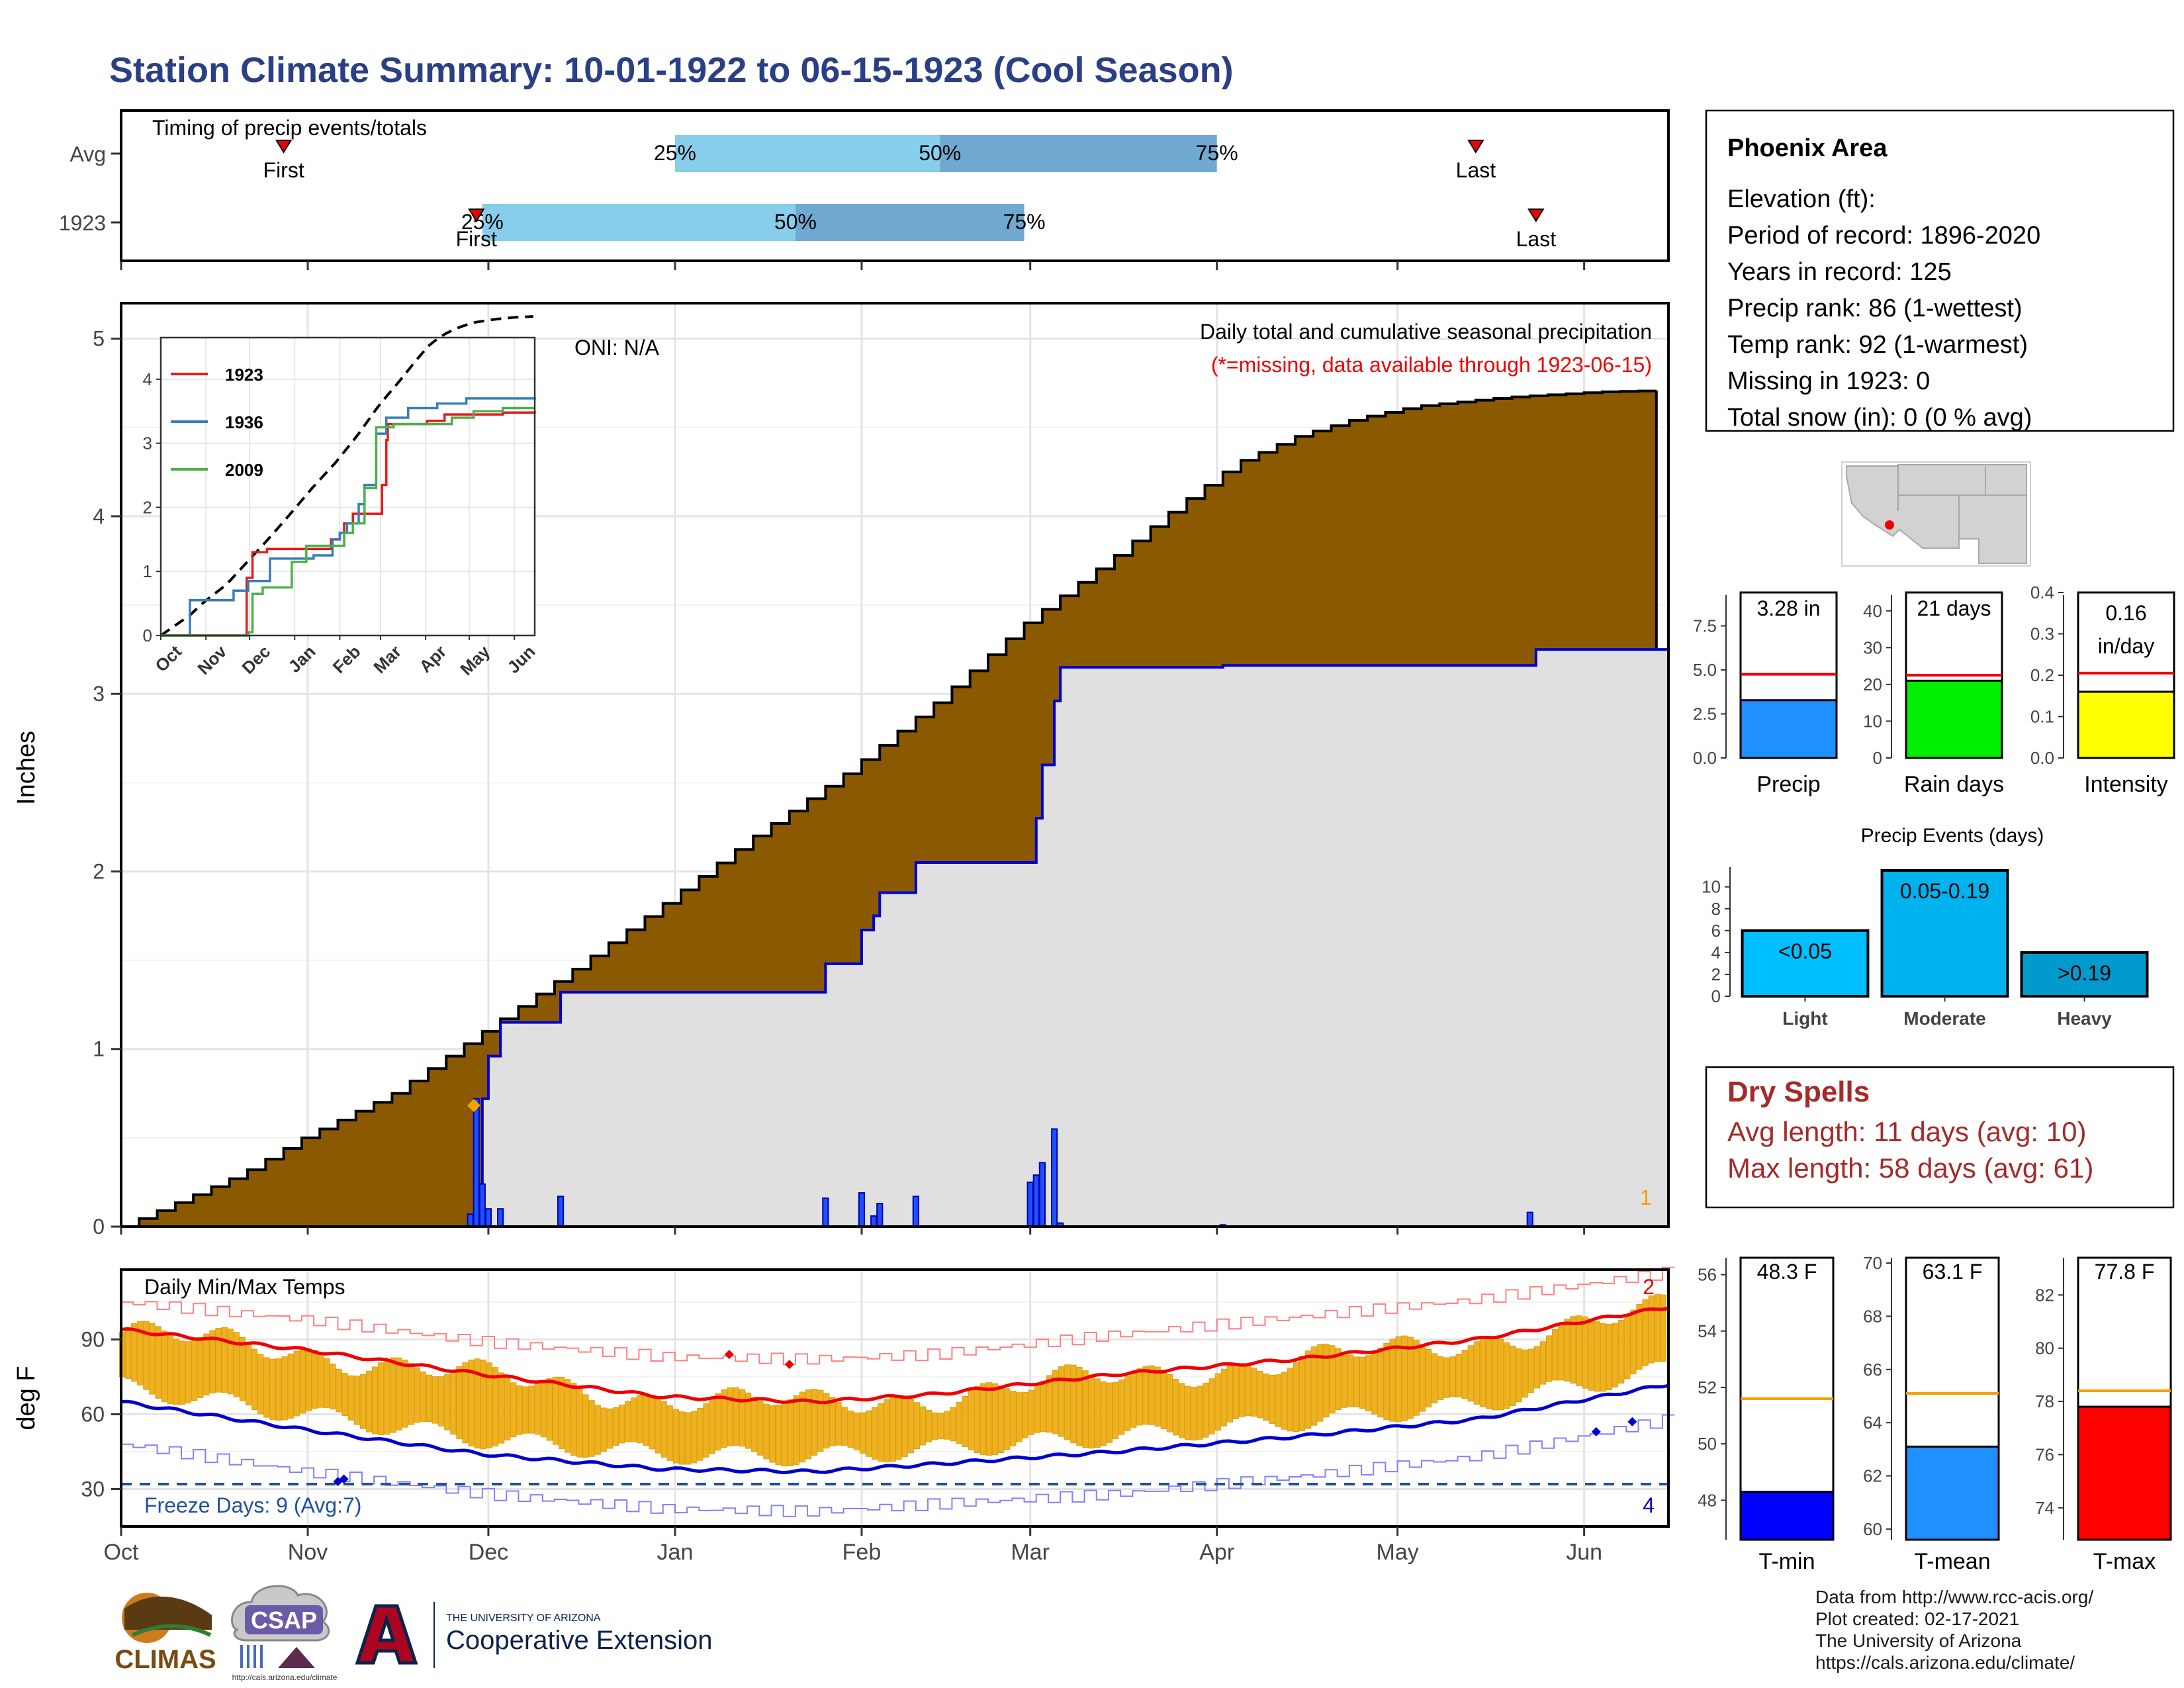 The height and width of the screenshot is (1688, 2184). Describe the element at coordinates (432, 659) in the screenshot. I see `inset-x-tick-label: Apr` at that location.